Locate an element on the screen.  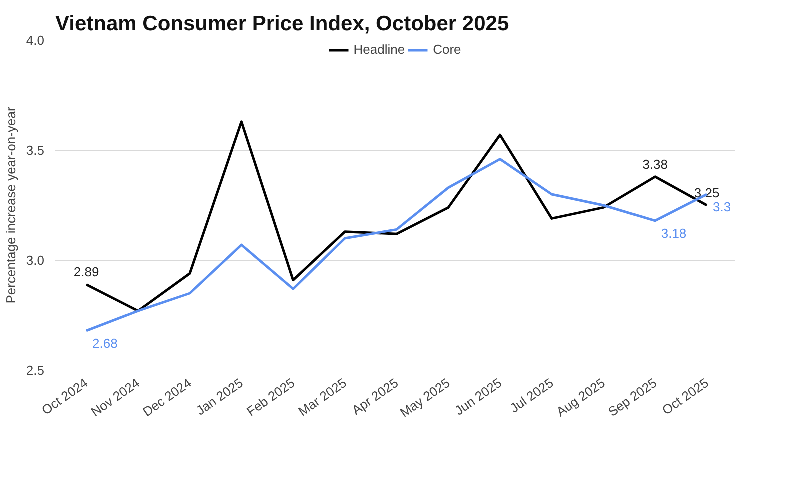
y-axis-title: Percentage increase year-on-year is located at coordinates (10, 205).